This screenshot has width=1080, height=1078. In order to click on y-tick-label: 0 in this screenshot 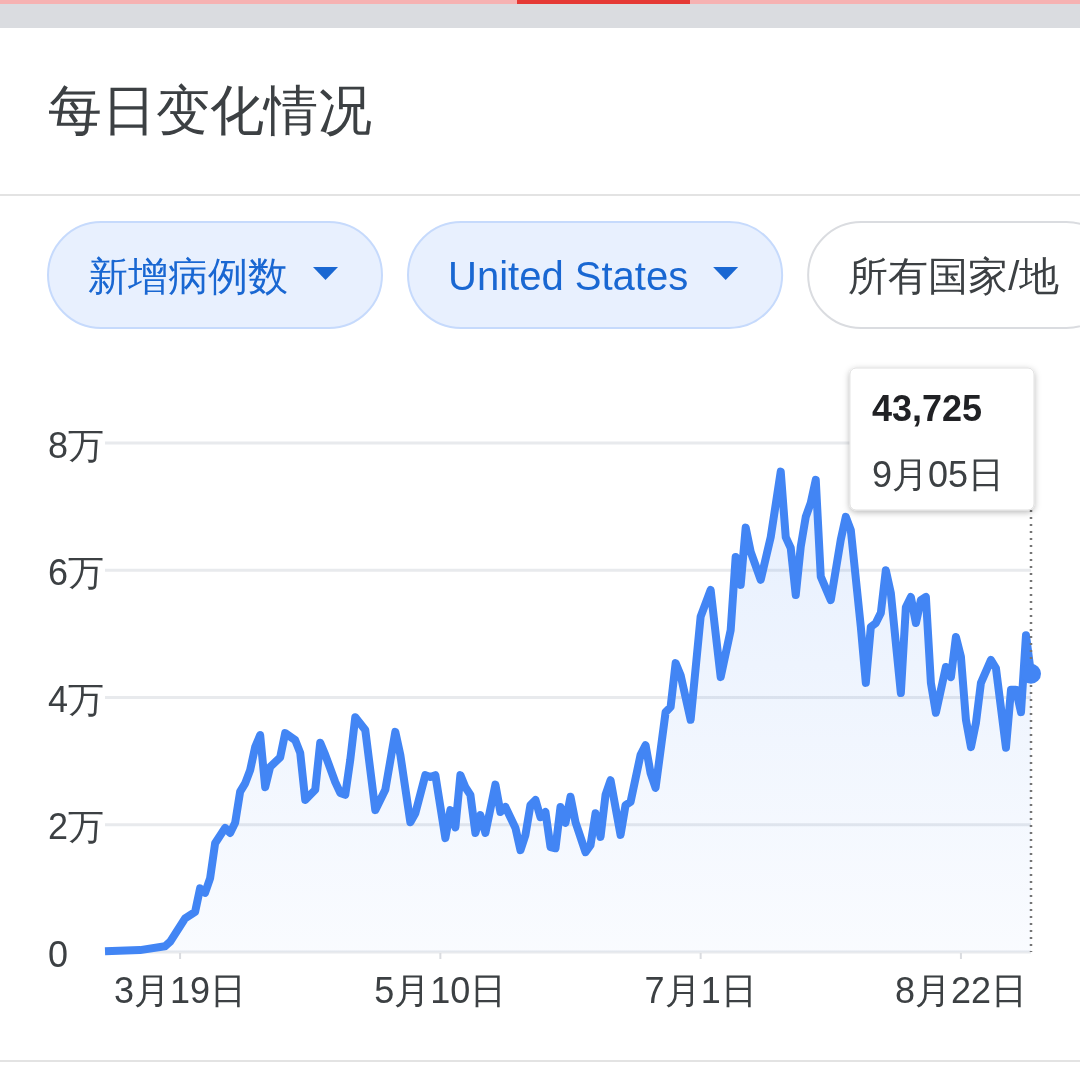, I will do `click(58, 954)`.